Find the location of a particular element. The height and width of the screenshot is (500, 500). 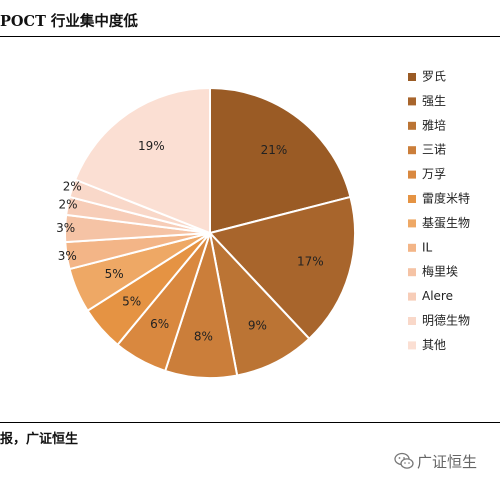

pie-value-label: 17% is located at coordinates (310, 262).